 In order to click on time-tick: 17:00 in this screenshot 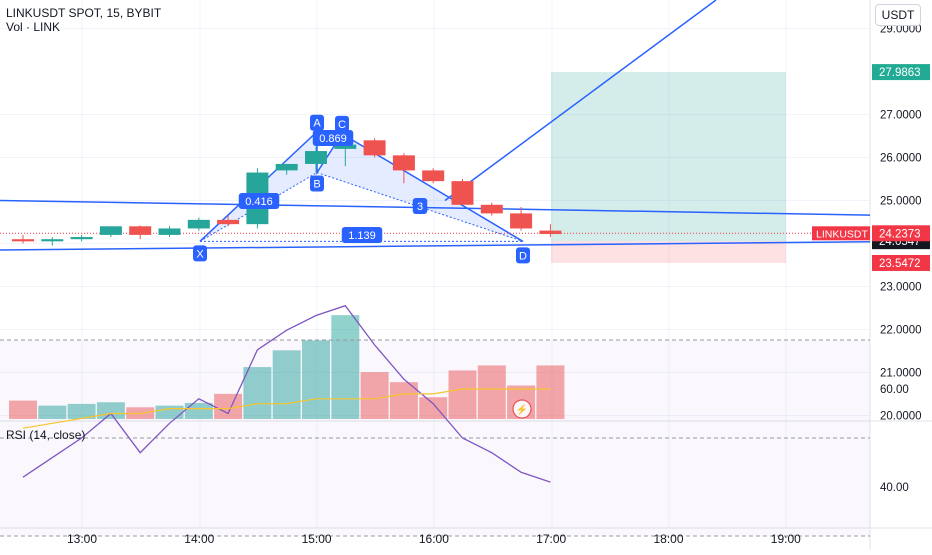, I will do `click(551, 539)`.